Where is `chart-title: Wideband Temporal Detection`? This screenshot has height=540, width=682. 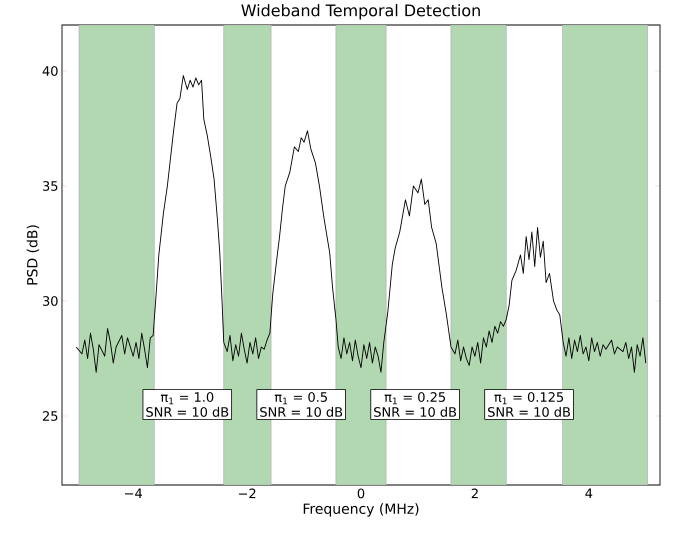 chart-title: Wideband Temporal Detection is located at coordinates (360, 12).